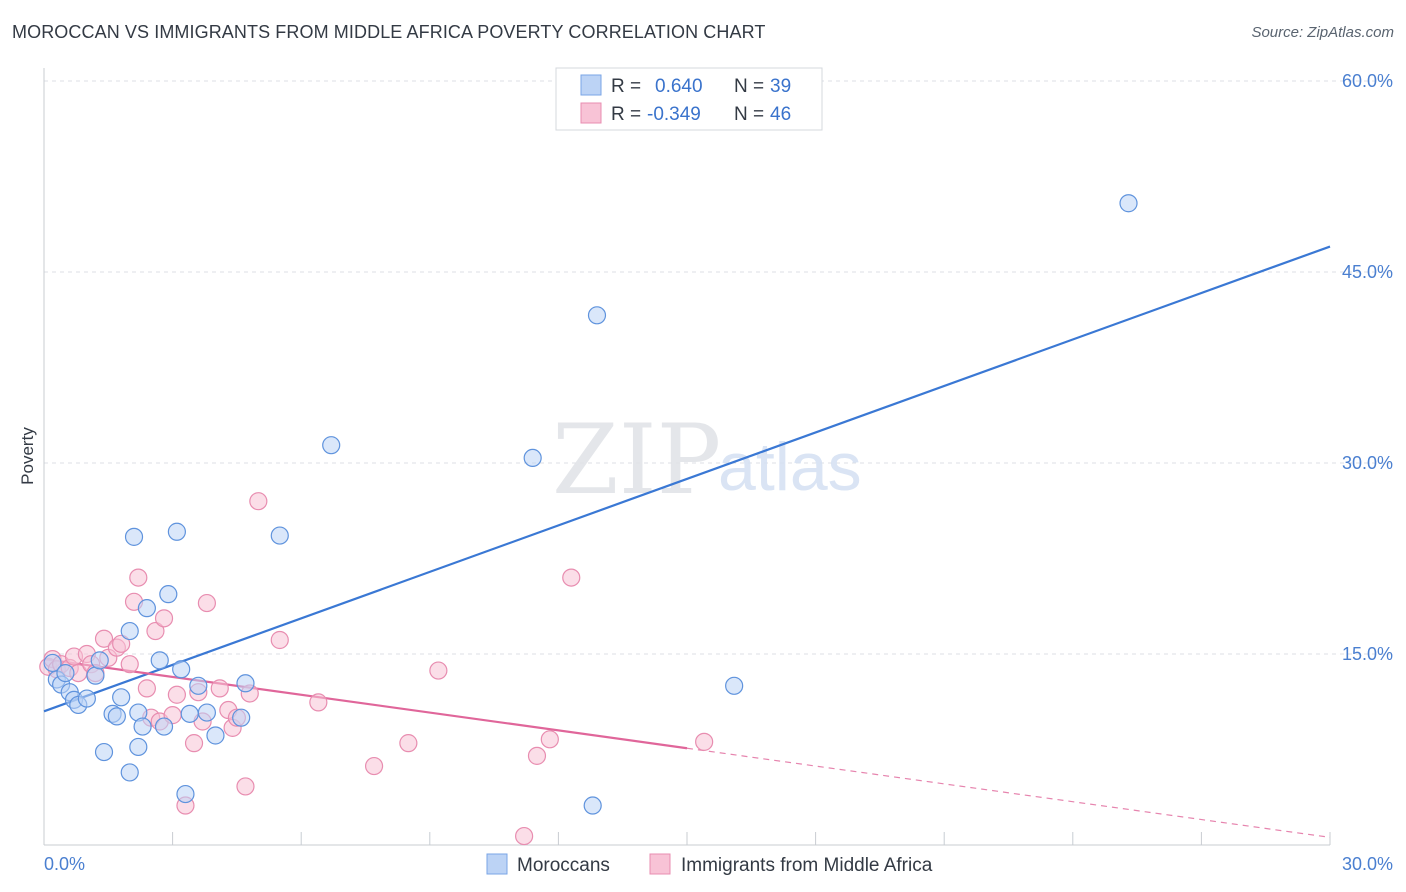 Image resolution: width=1406 pixels, height=892 pixels. What do you see at coordinates (626, 86) in the screenshot?
I see `legend-r-label-1: R =` at bounding box center [626, 86].